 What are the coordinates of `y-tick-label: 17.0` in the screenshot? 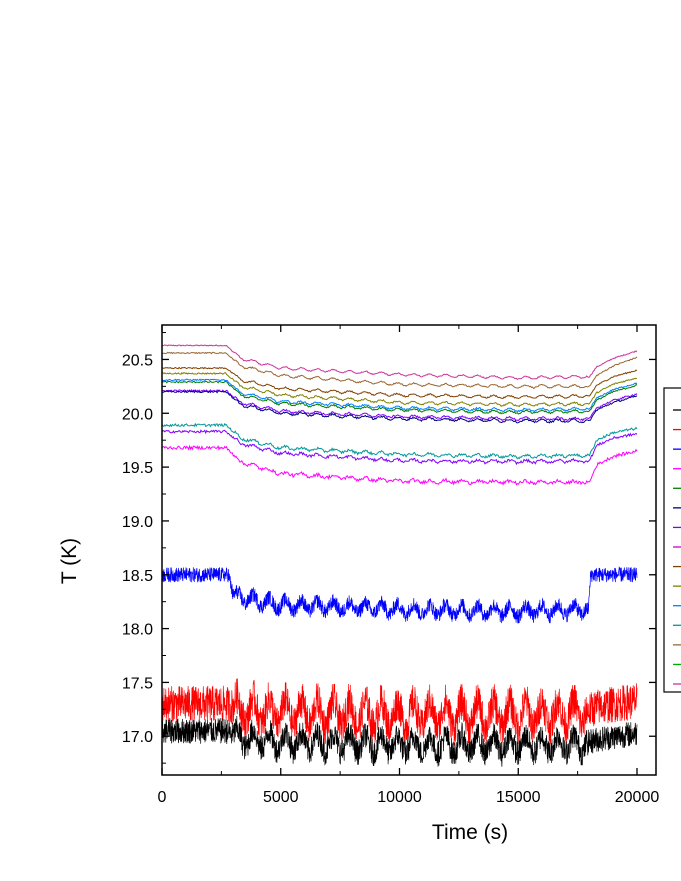 It's located at (137, 737).